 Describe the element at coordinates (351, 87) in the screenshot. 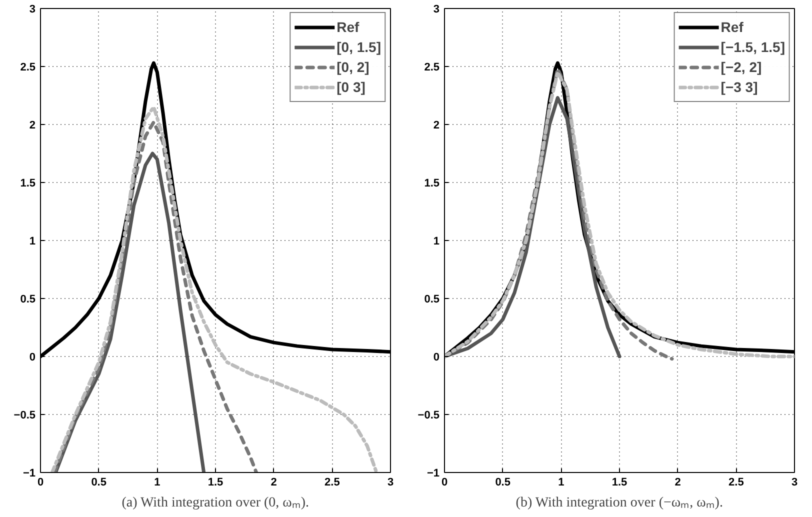

I see `legend-label: [0 3]` at that location.